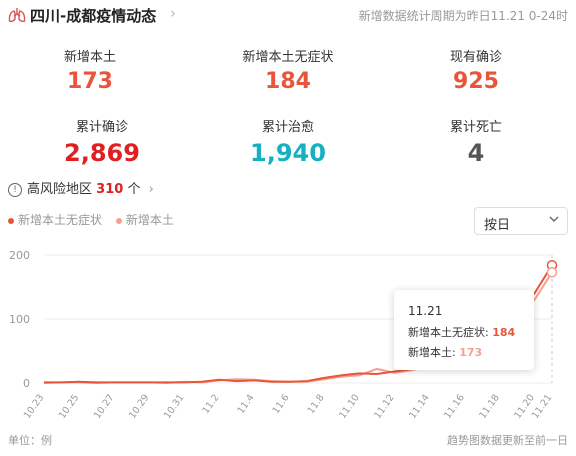  Describe the element at coordinates (104, 406) in the screenshot. I see `x-tick-label: 10.27` at that location.